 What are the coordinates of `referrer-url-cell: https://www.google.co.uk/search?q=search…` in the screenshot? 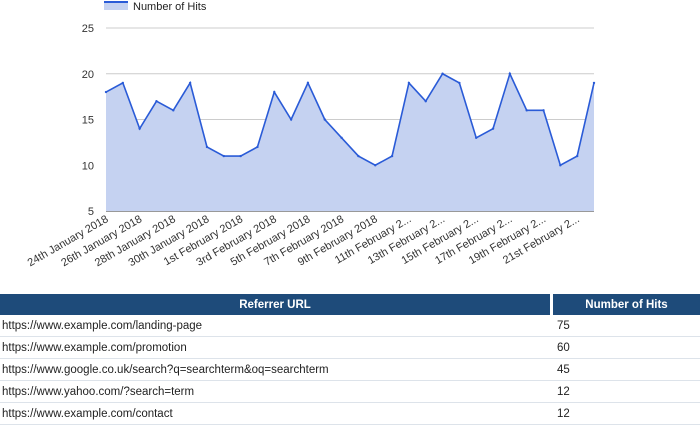 It's located at (276, 370).